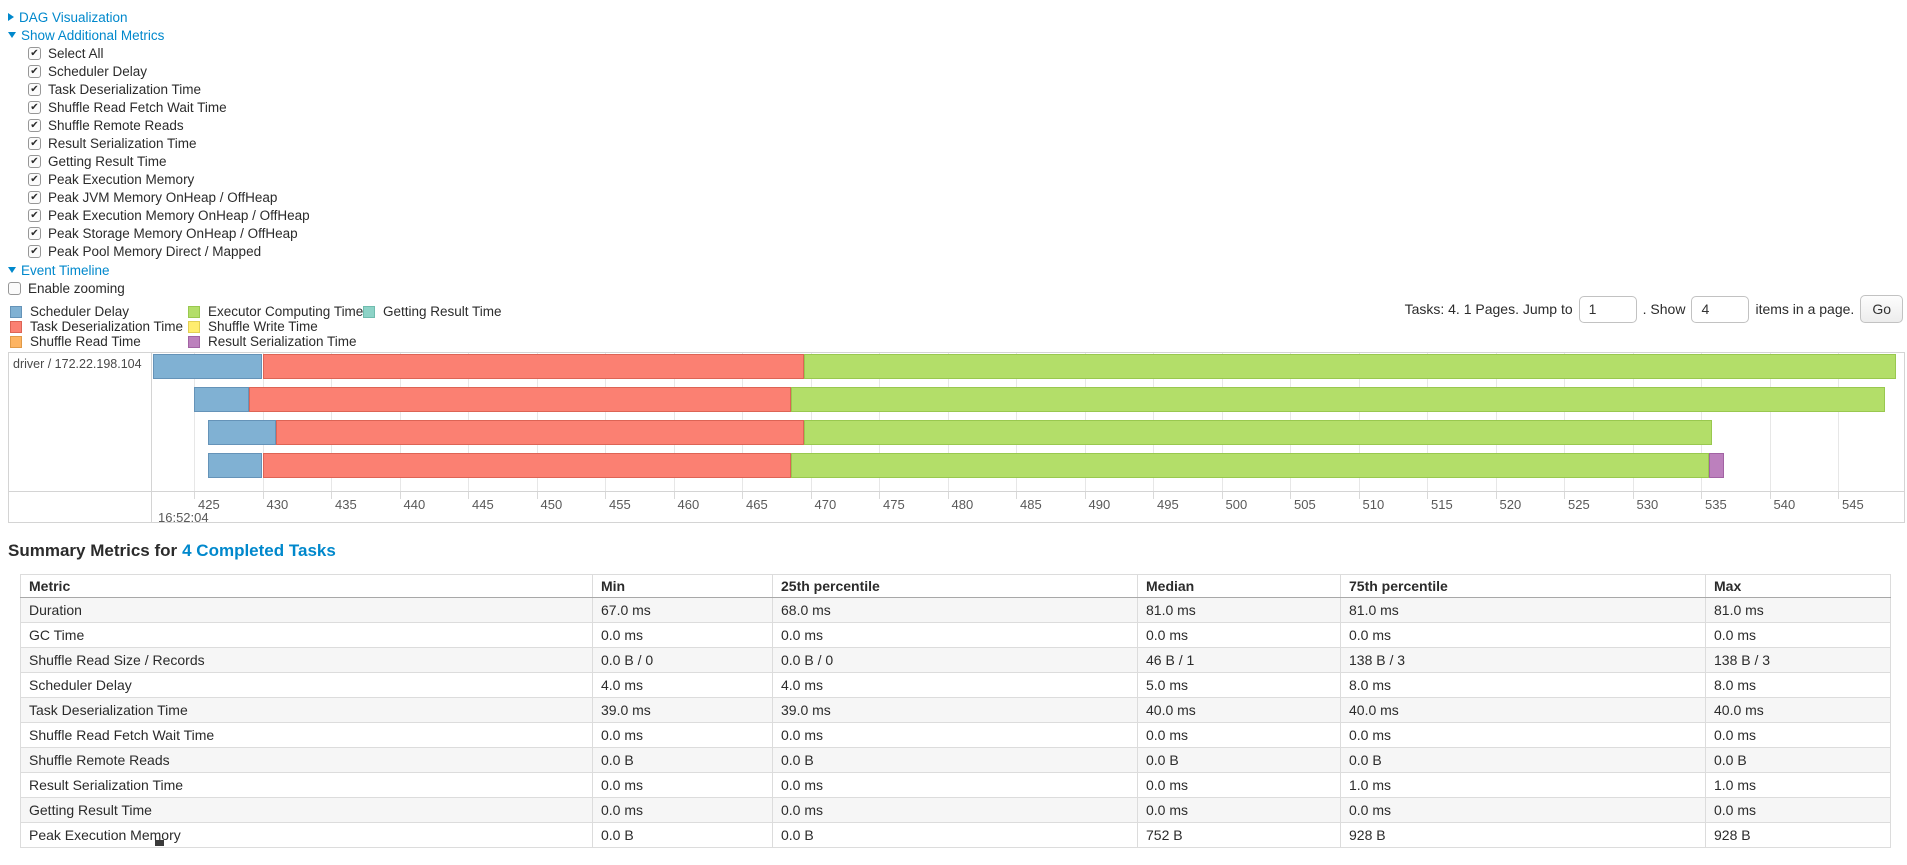  I want to click on summary-metrics-heading: Summary Metrics for 4 Completed Tasks, so click(172, 551).